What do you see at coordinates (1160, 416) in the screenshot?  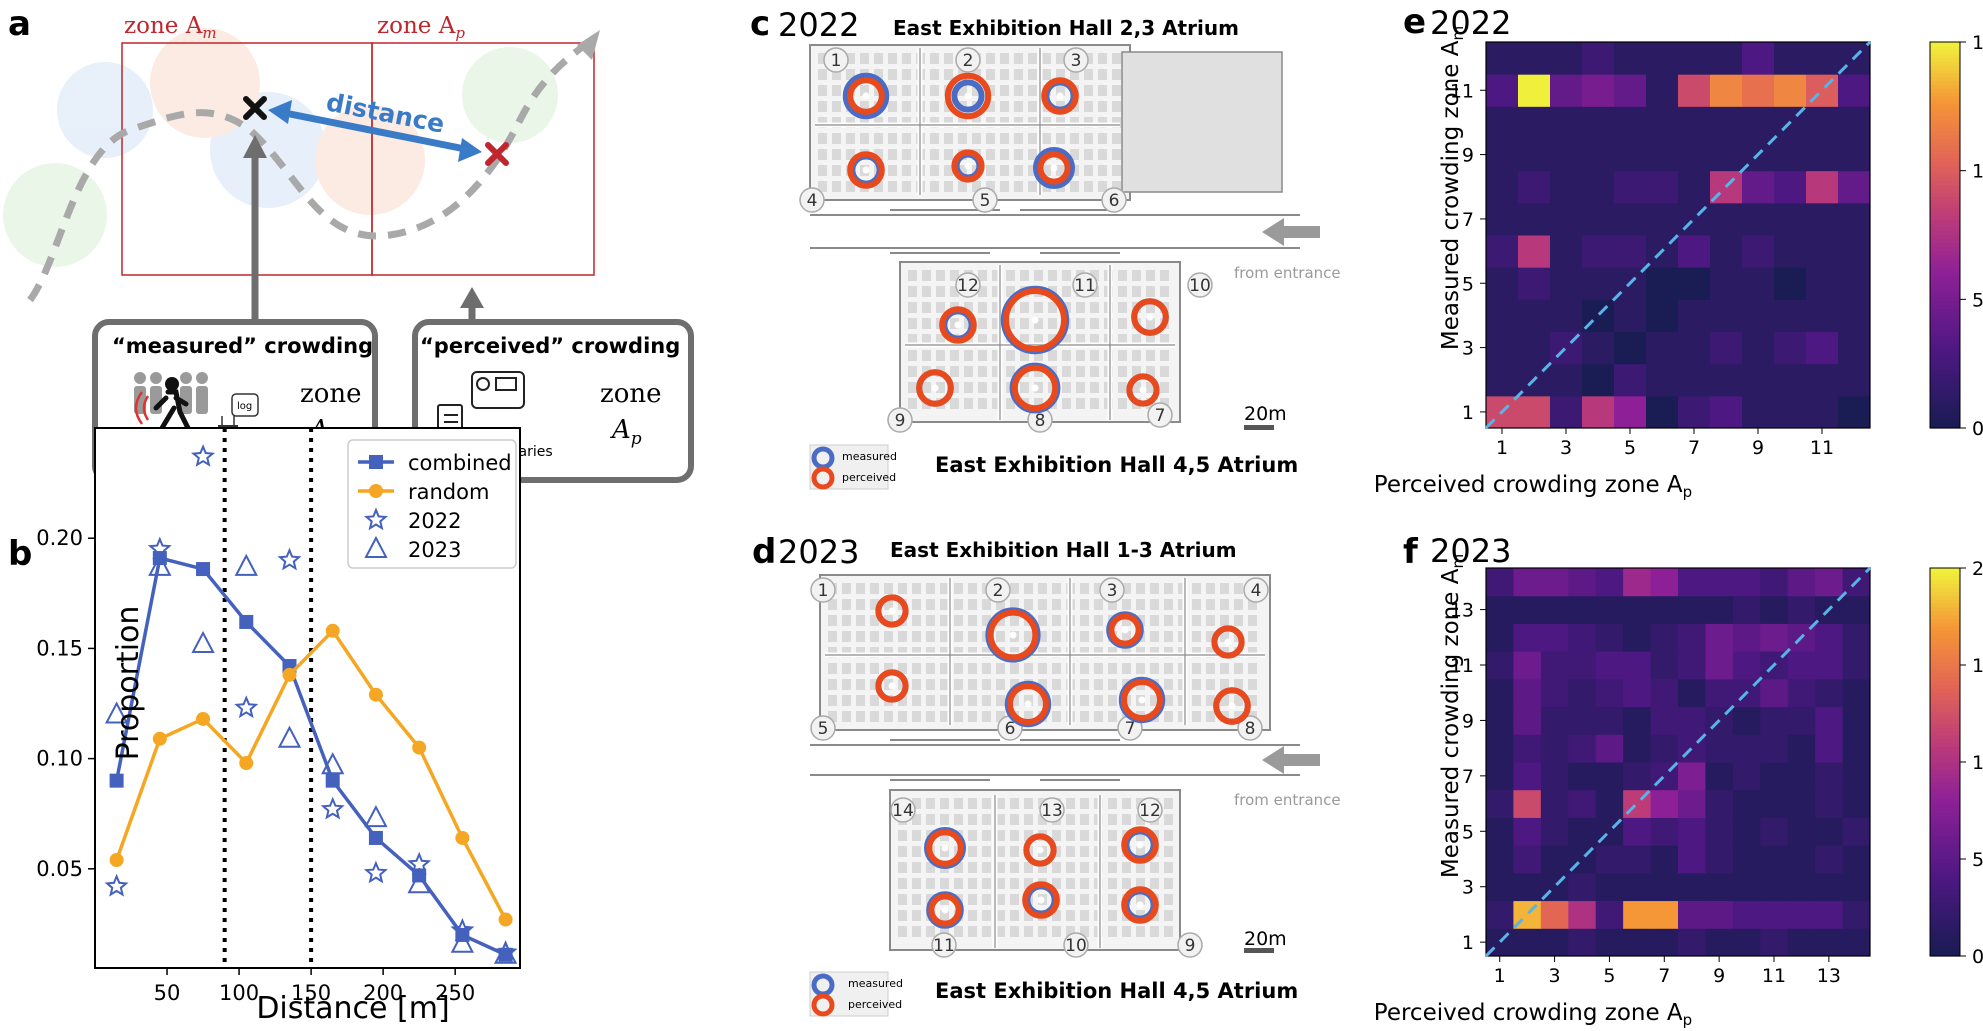 I see `zone-number: 7` at bounding box center [1160, 416].